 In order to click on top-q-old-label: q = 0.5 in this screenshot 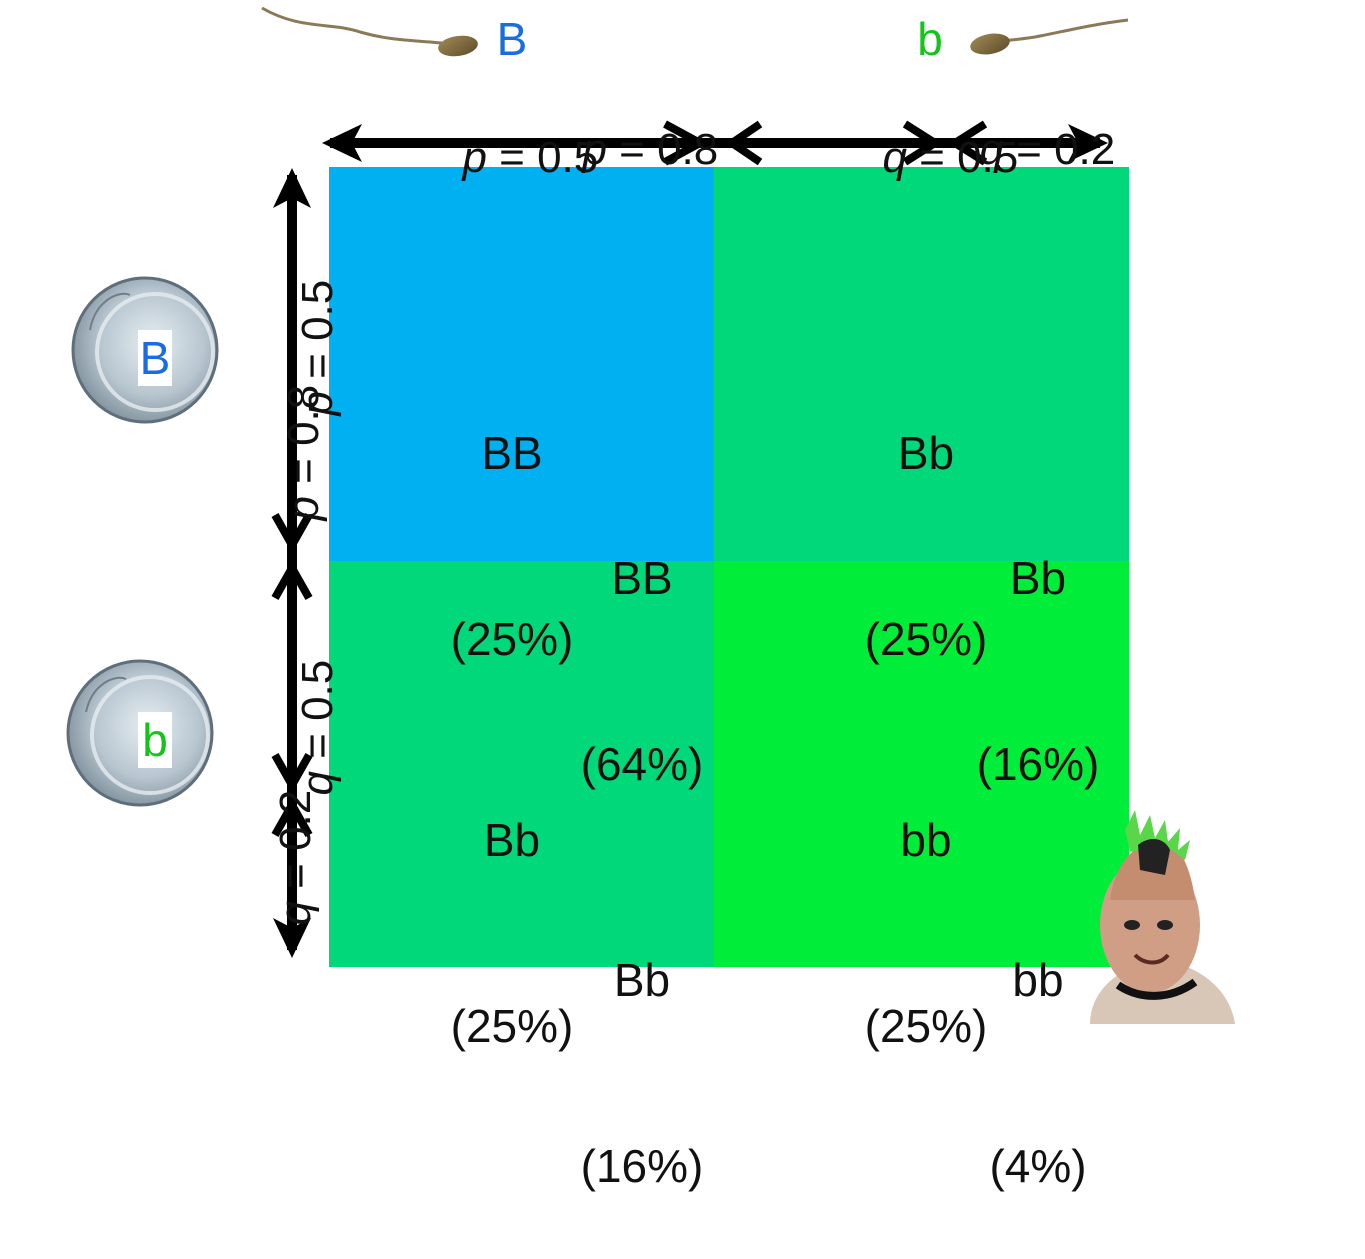, I will do `click(950, 157)`.